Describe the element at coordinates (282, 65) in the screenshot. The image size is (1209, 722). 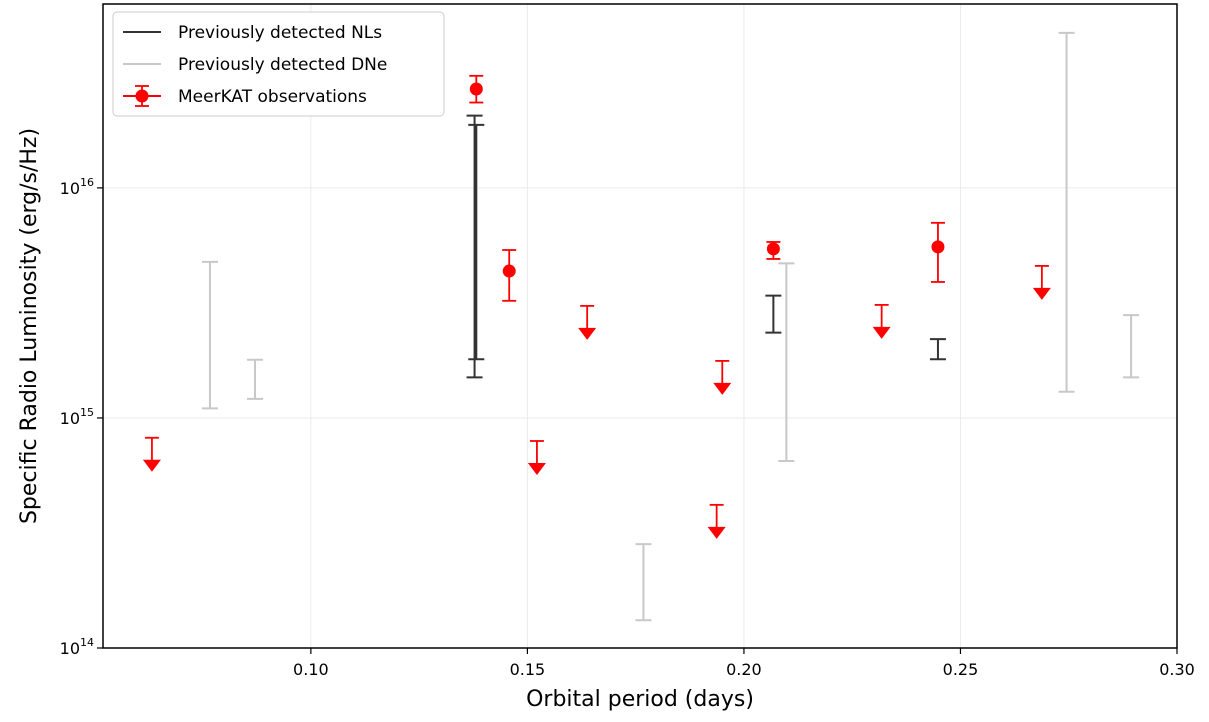
I see `legend-label: Previously detected DNe` at that location.